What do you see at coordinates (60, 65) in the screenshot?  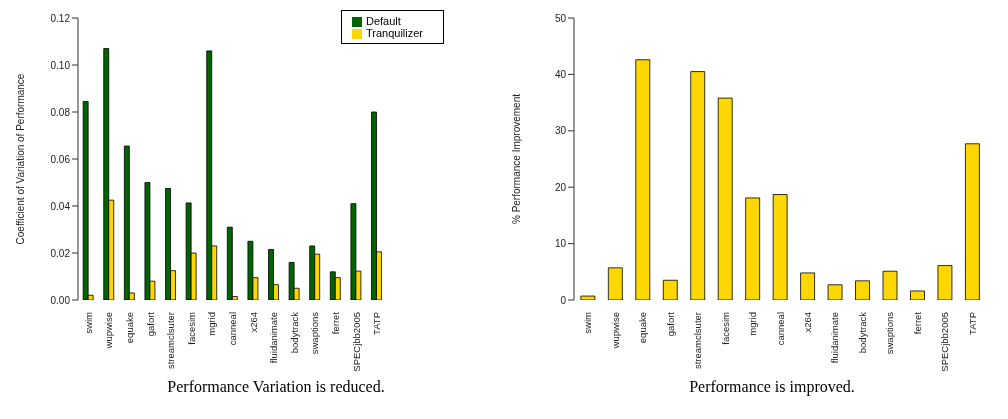 I see `y-tick-label: 0.10` at bounding box center [60, 65].